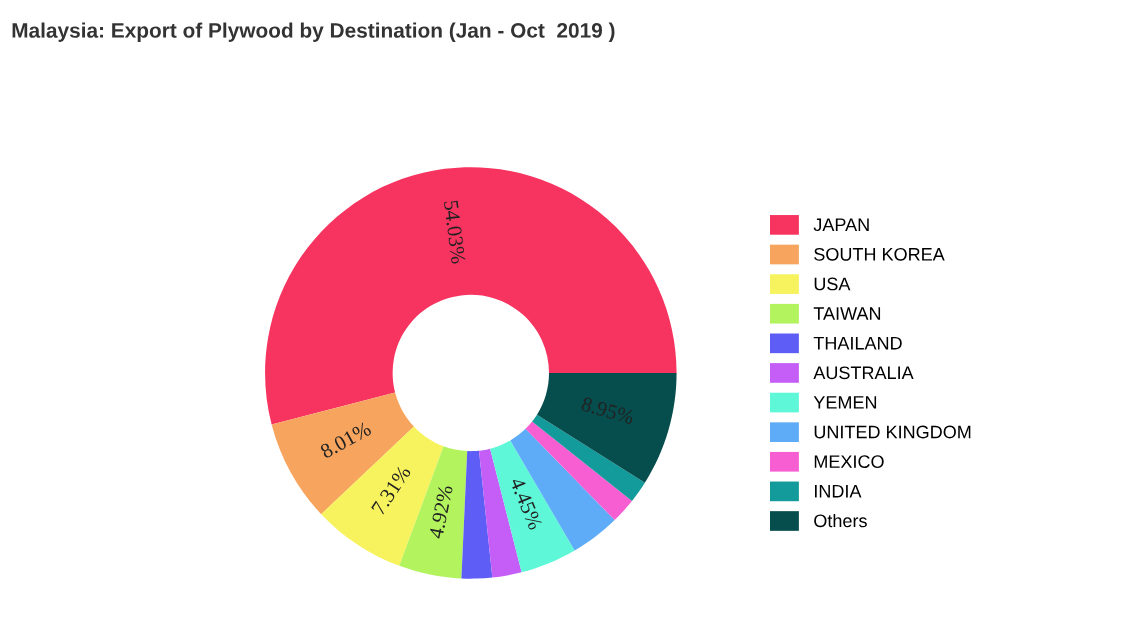 The width and height of the screenshot is (1121, 643). Describe the element at coordinates (841, 225) in the screenshot. I see `legend-label: JAPAN` at that location.